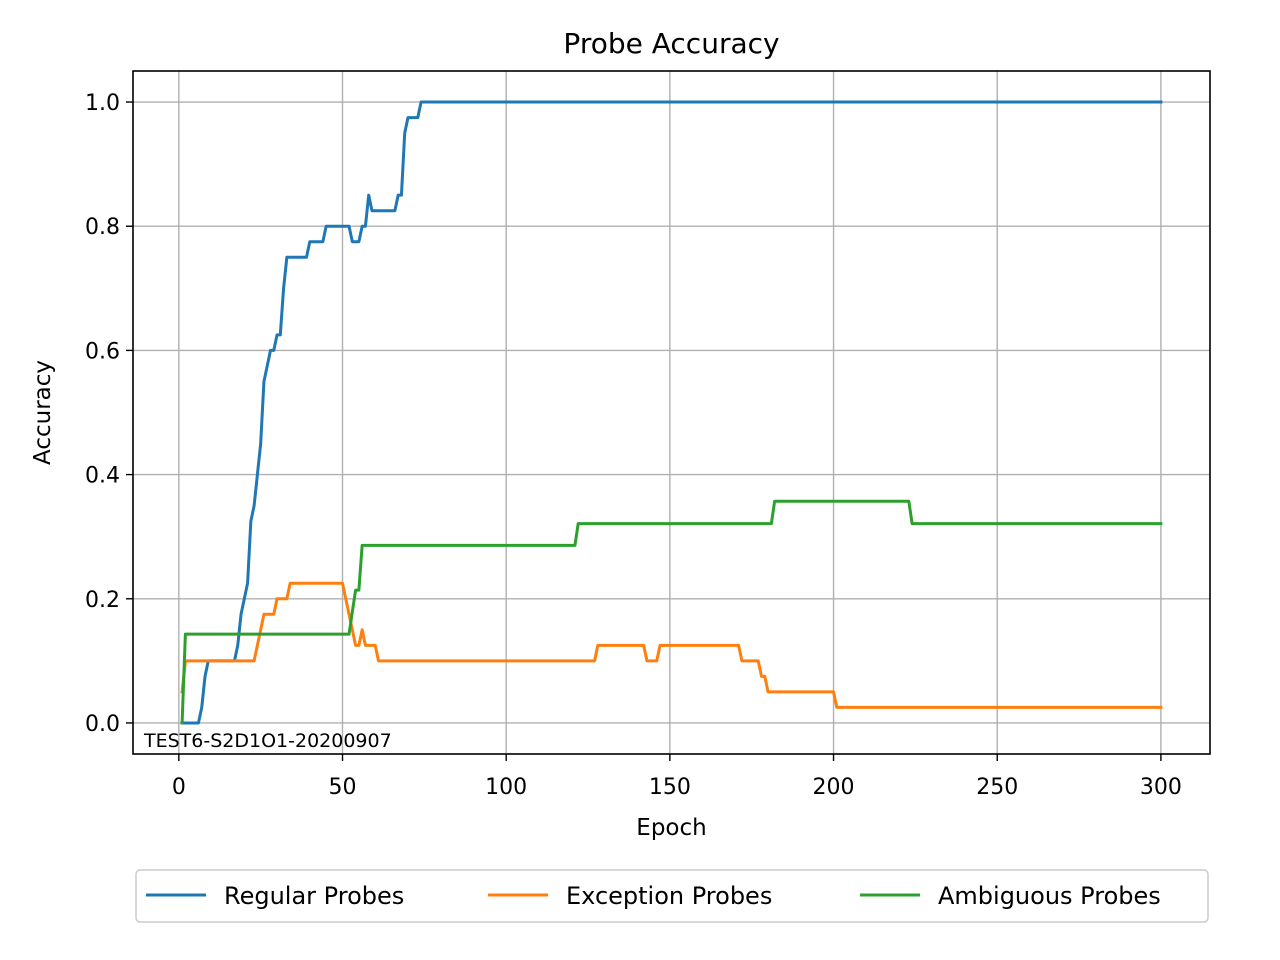 The width and height of the screenshot is (1280, 960). Describe the element at coordinates (102, 351) in the screenshot. I see `y-tick-label: 0.6` at that location.